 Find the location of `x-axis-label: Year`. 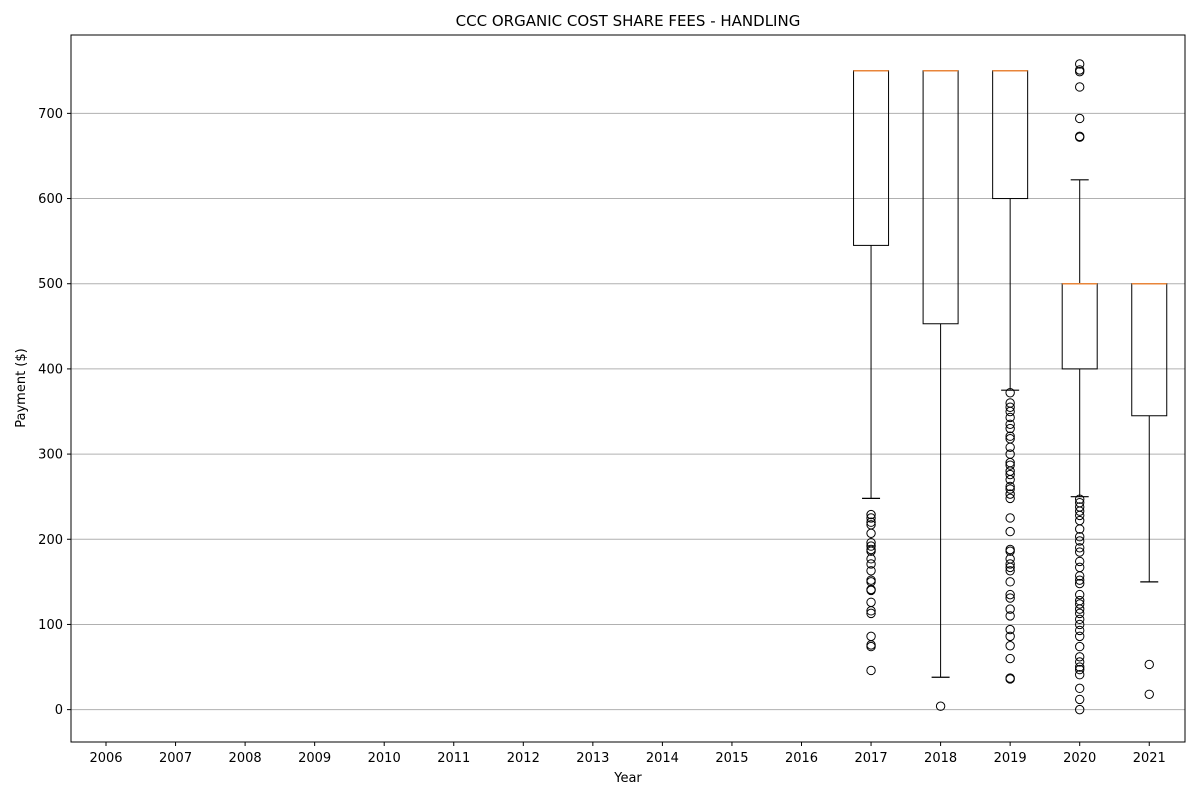

x-axis-label: Year is located at coordinates (627, 778).